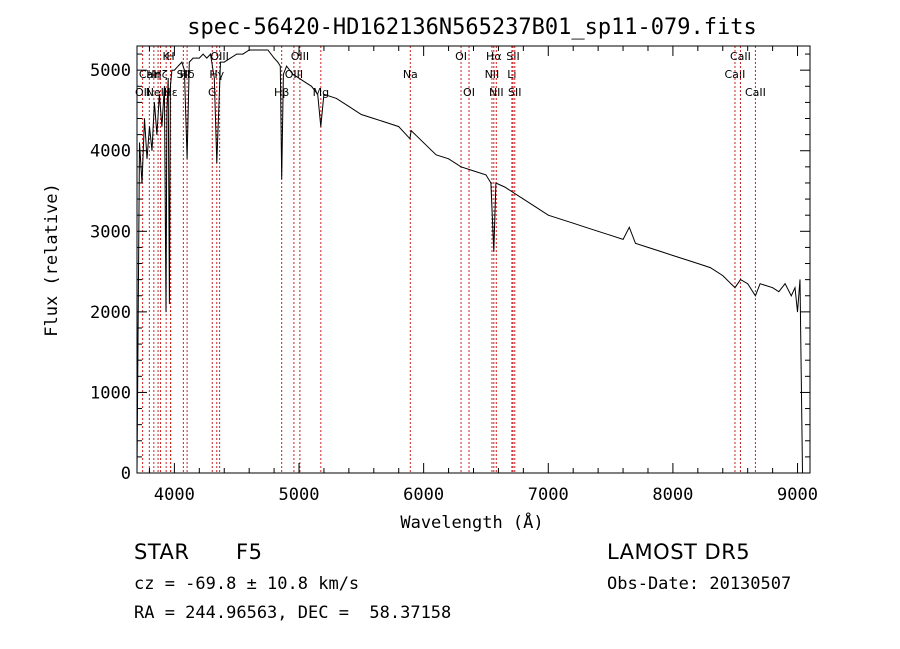  Describe the element at coordinates (699, 584) in the screenshot. I see `observation-date: Obs-Date: 20130507` at that location.